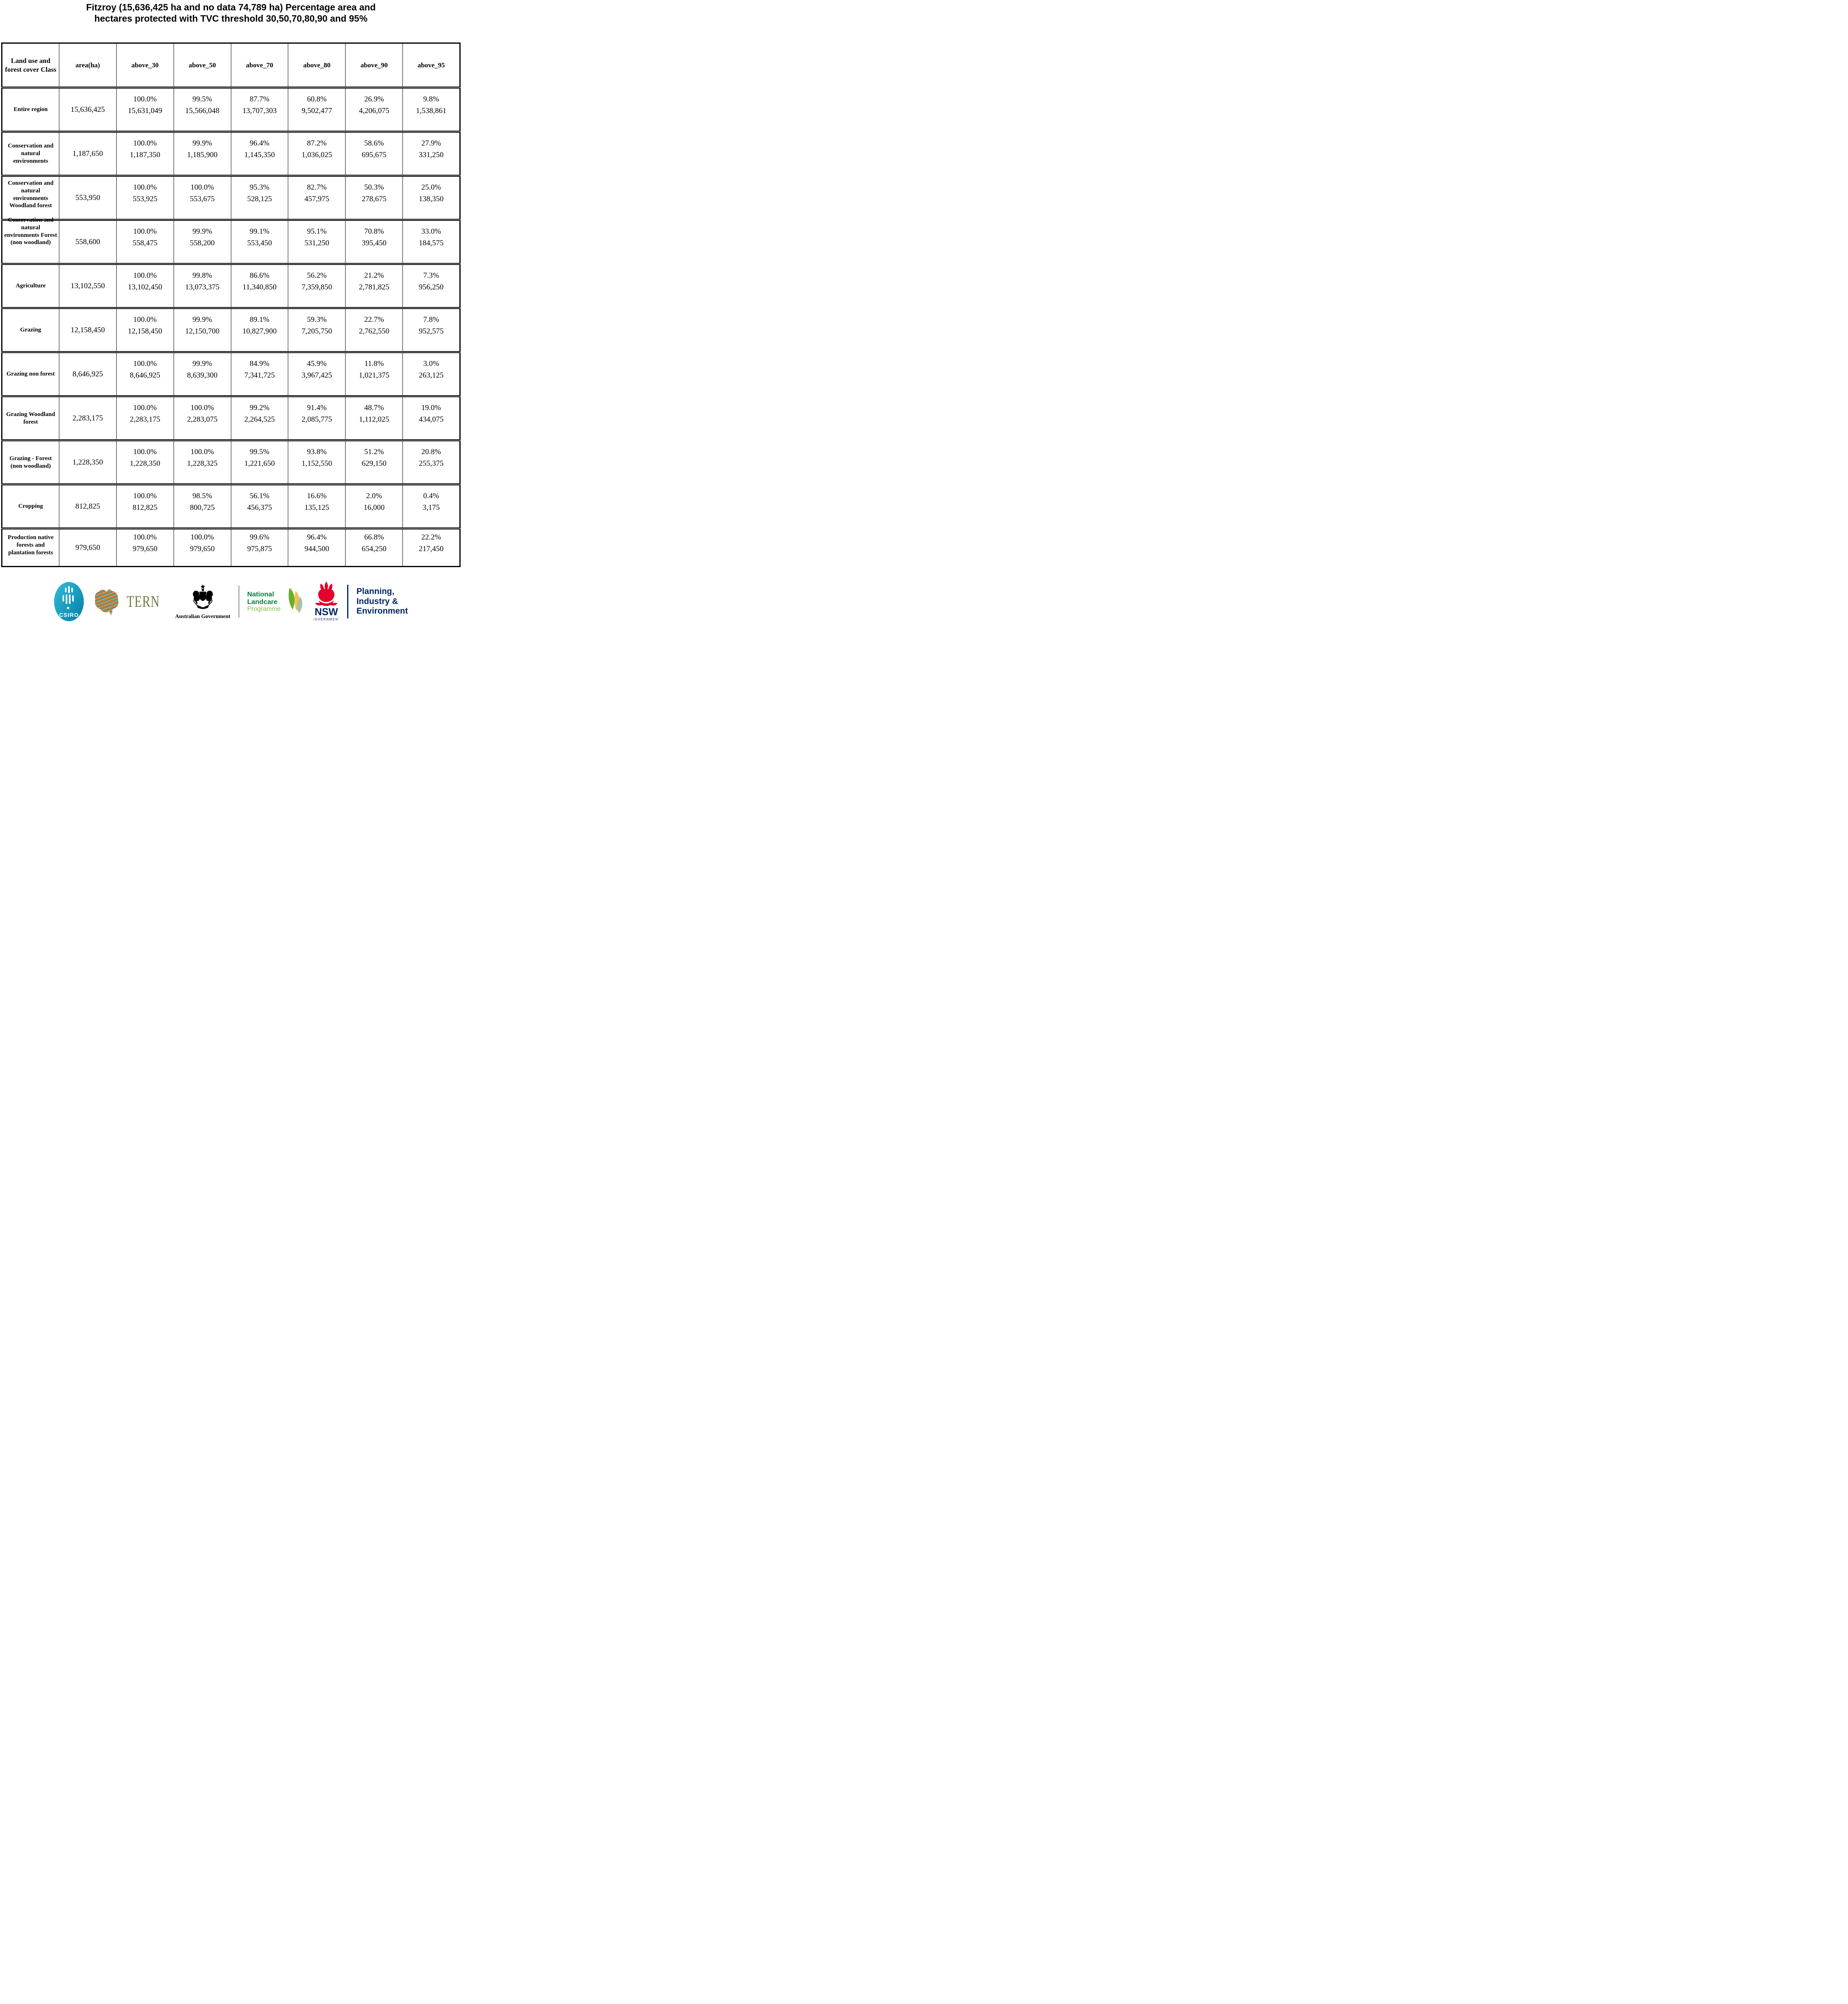  Describe the element at coordinates (145, 243) in the screenshot. I see `hectares-value: 558,475` at that location.